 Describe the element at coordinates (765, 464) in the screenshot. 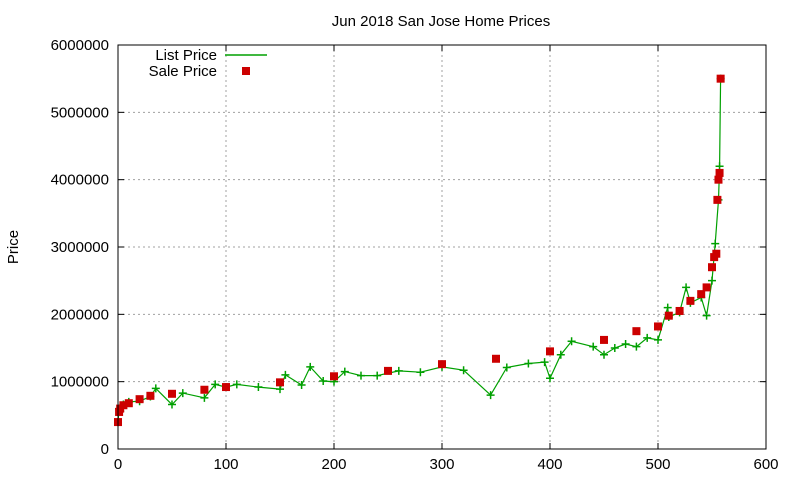

I see `x-tick-label: 600` at that location.